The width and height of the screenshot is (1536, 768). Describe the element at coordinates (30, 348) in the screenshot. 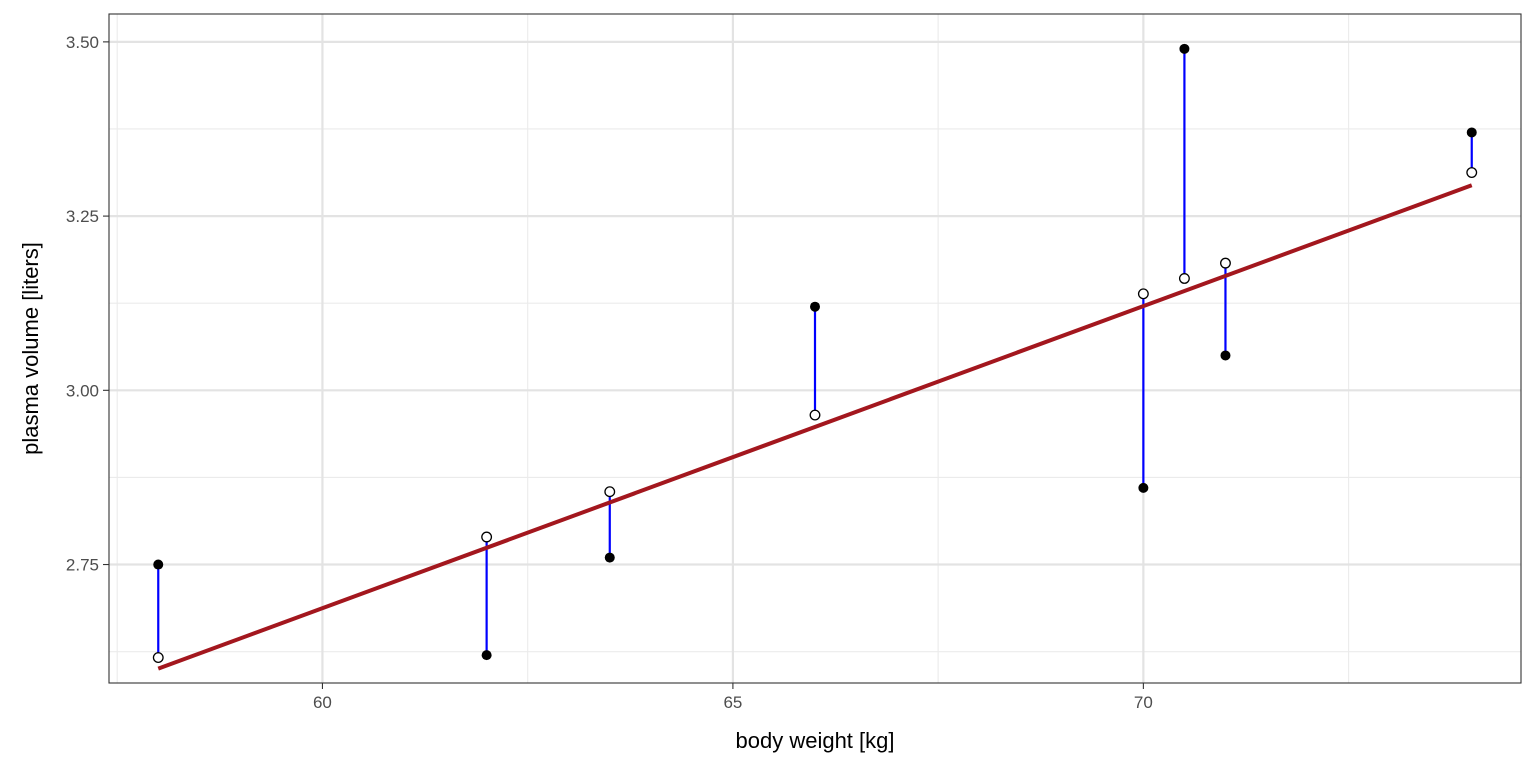

I see `y-axis-title: plasma volume [liters]` at that location.